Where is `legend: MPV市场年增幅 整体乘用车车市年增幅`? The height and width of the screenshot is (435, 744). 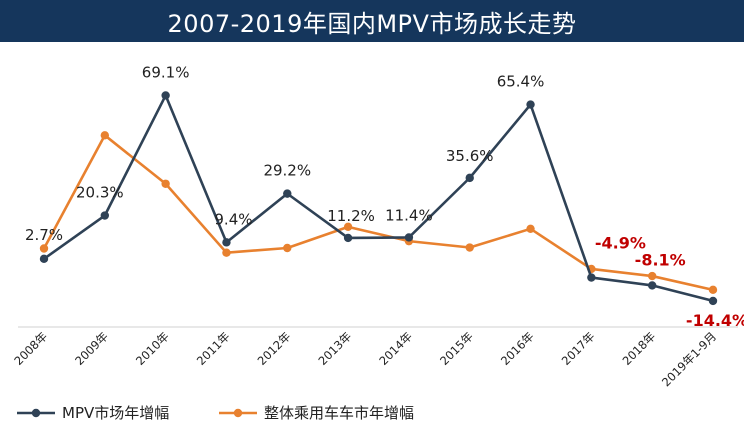 legend: MPV市场年增幅 整体乘用车车市年增幅 is located at coordinates (215, 413).